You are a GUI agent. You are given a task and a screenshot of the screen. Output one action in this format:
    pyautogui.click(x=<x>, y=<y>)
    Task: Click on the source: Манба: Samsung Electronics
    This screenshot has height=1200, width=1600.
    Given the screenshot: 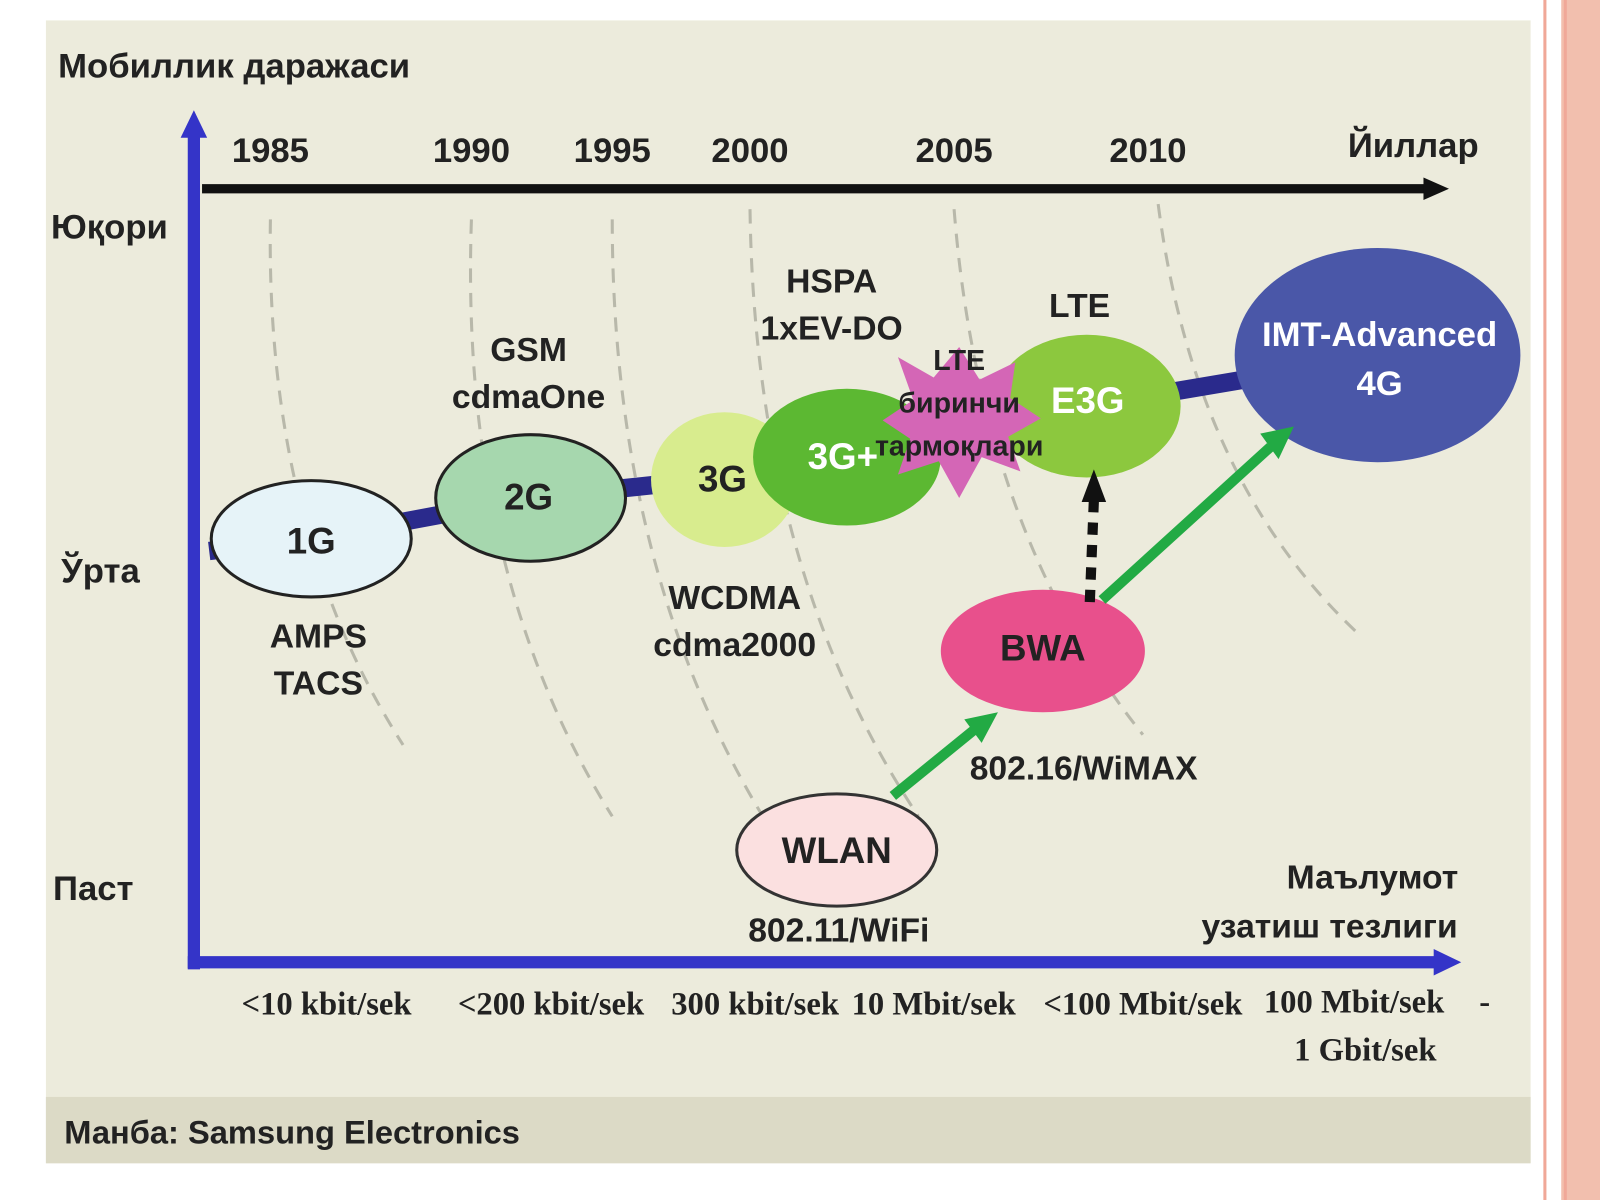 What is the action you would take?
    pyautogui.click(x=292, y=1131)
    